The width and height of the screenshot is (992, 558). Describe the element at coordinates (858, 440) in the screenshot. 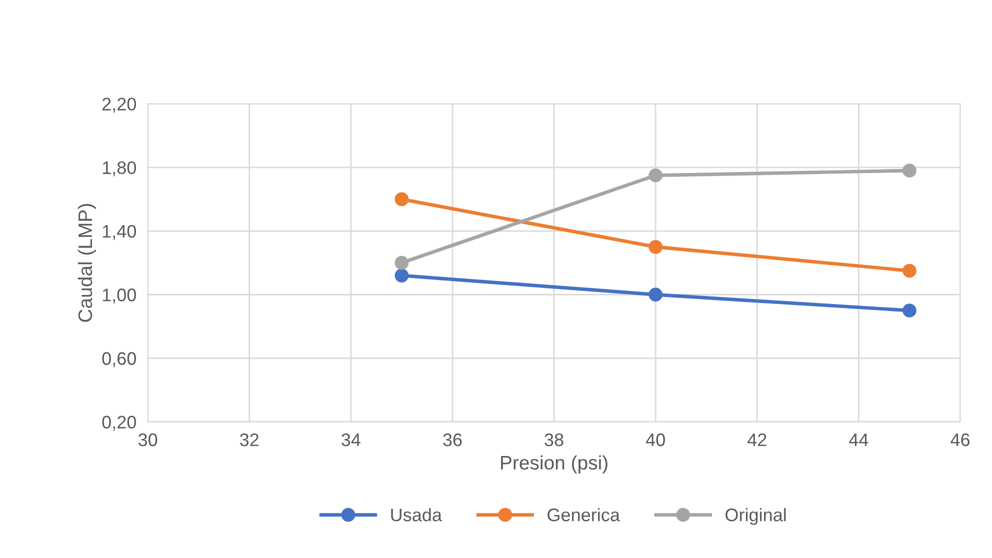

I see `x-tick-label: 44` at that location.